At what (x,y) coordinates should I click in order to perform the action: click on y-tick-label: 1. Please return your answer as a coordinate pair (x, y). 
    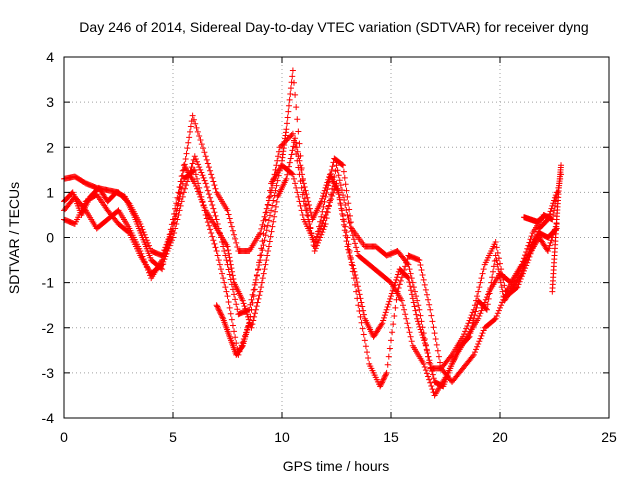
    Looking at the image, I should click on (50, 192).